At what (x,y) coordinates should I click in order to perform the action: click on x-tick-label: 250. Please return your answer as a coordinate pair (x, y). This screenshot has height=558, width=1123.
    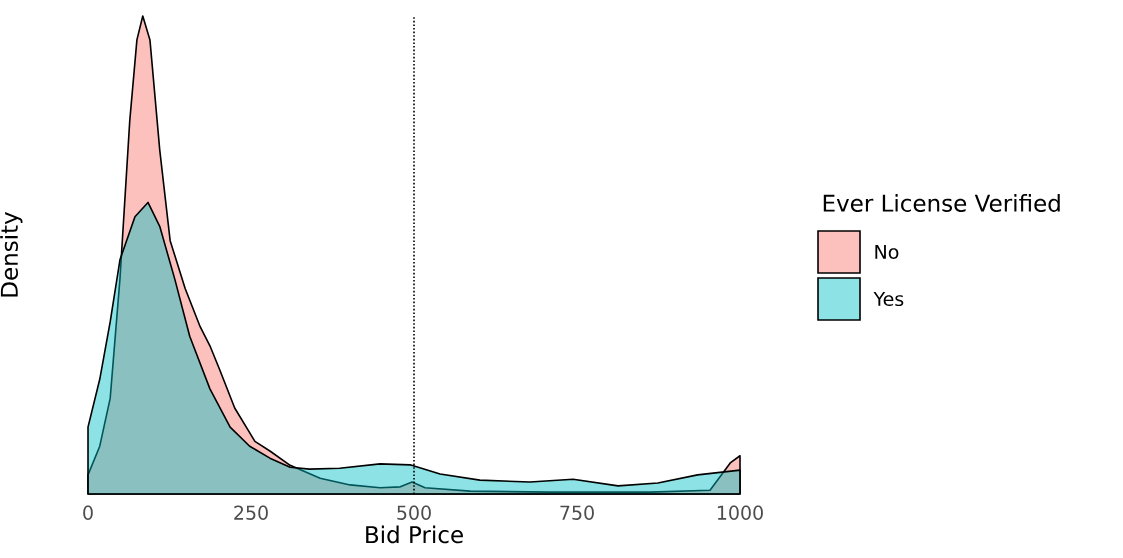
    Looking at the image, I should click on (251, 512).